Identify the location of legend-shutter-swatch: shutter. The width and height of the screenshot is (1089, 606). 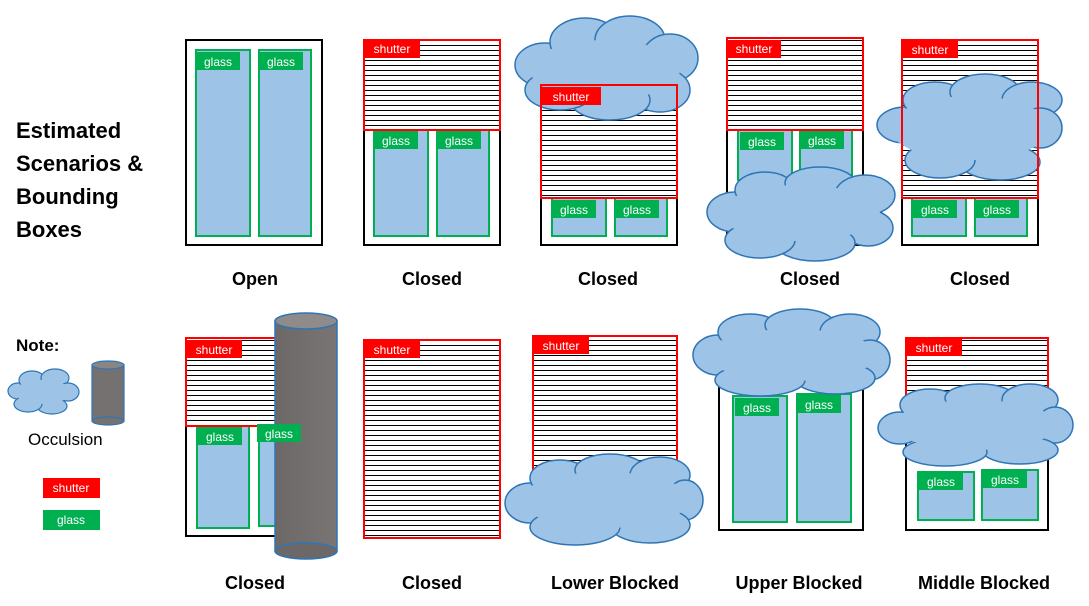
(71, 488).